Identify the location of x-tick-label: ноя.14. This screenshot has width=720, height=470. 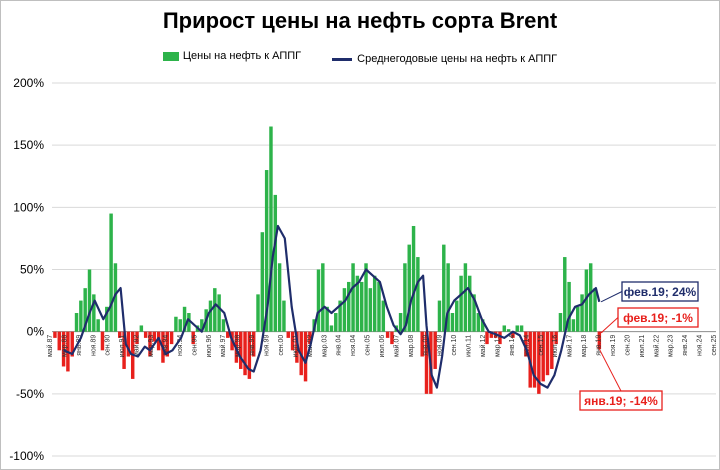
(526, 345).